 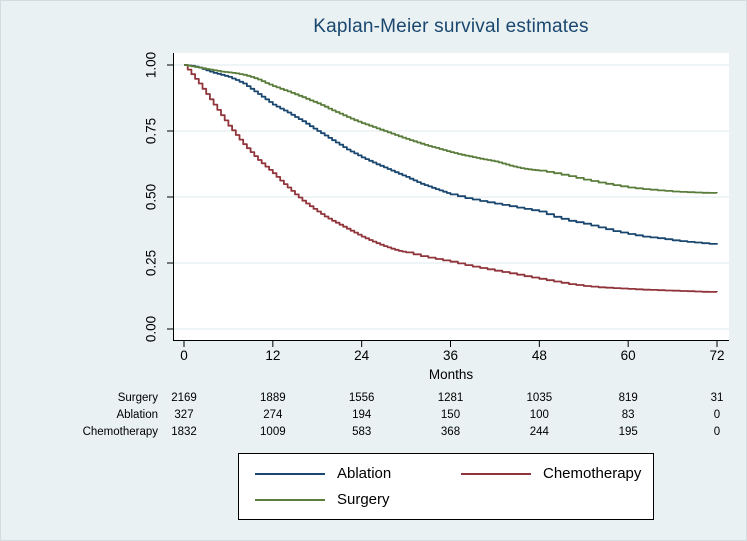 What do you see at coordinates (273, 398) in the screenshot?
I see `risk-count: 1889` at bounding box center [273, 398].